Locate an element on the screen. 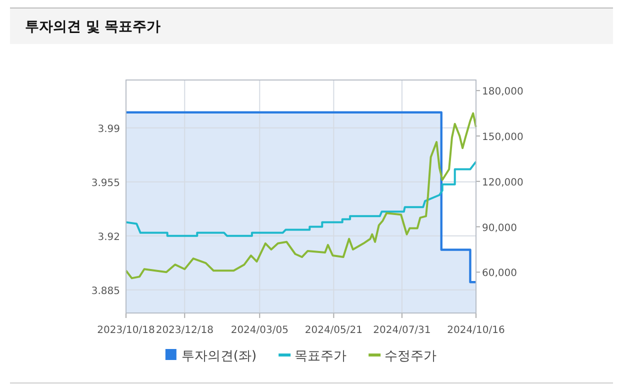 The image size is (623, 390). x-tick-label: 2024/03/05 is located at coordinates (259, 330).